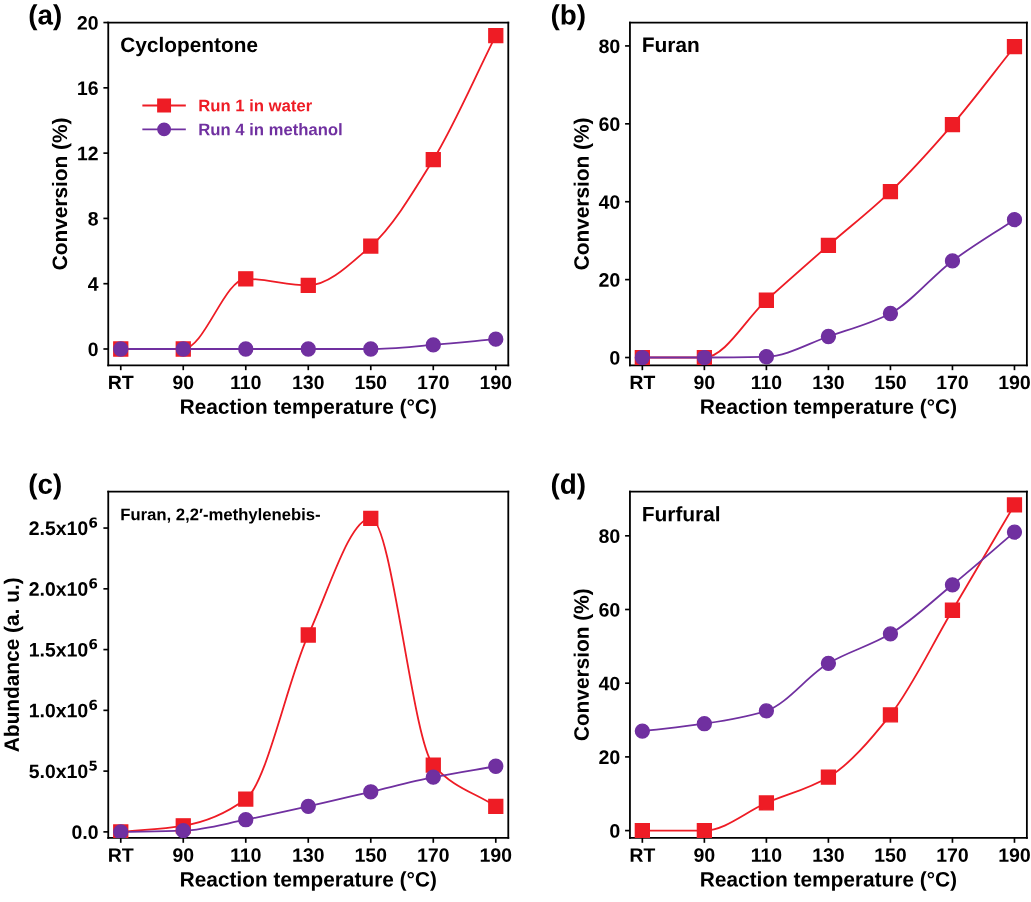 The height and width of the screenshot is (902, 1031). I want to click on annotation: Furan, so click(671, 45).